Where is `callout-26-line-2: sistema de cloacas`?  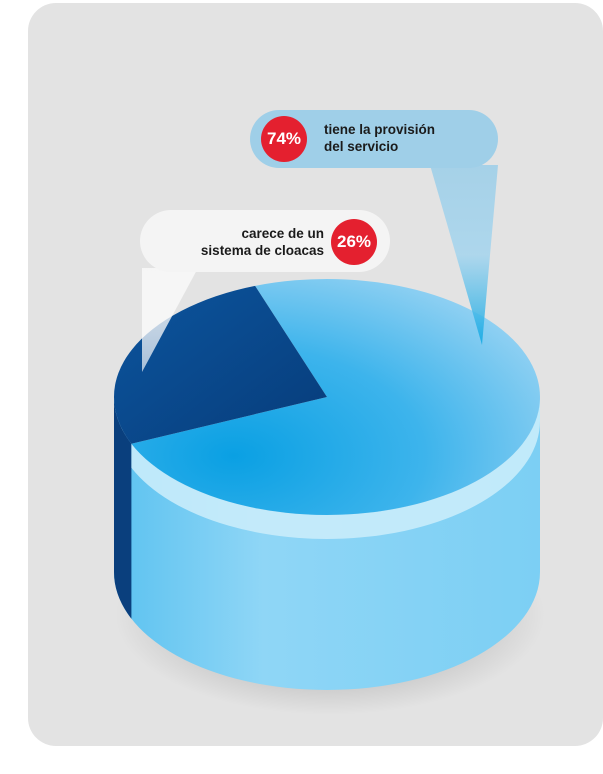
callout-26-line-2: sistema de cloacas is located at coordinates (262, 250).